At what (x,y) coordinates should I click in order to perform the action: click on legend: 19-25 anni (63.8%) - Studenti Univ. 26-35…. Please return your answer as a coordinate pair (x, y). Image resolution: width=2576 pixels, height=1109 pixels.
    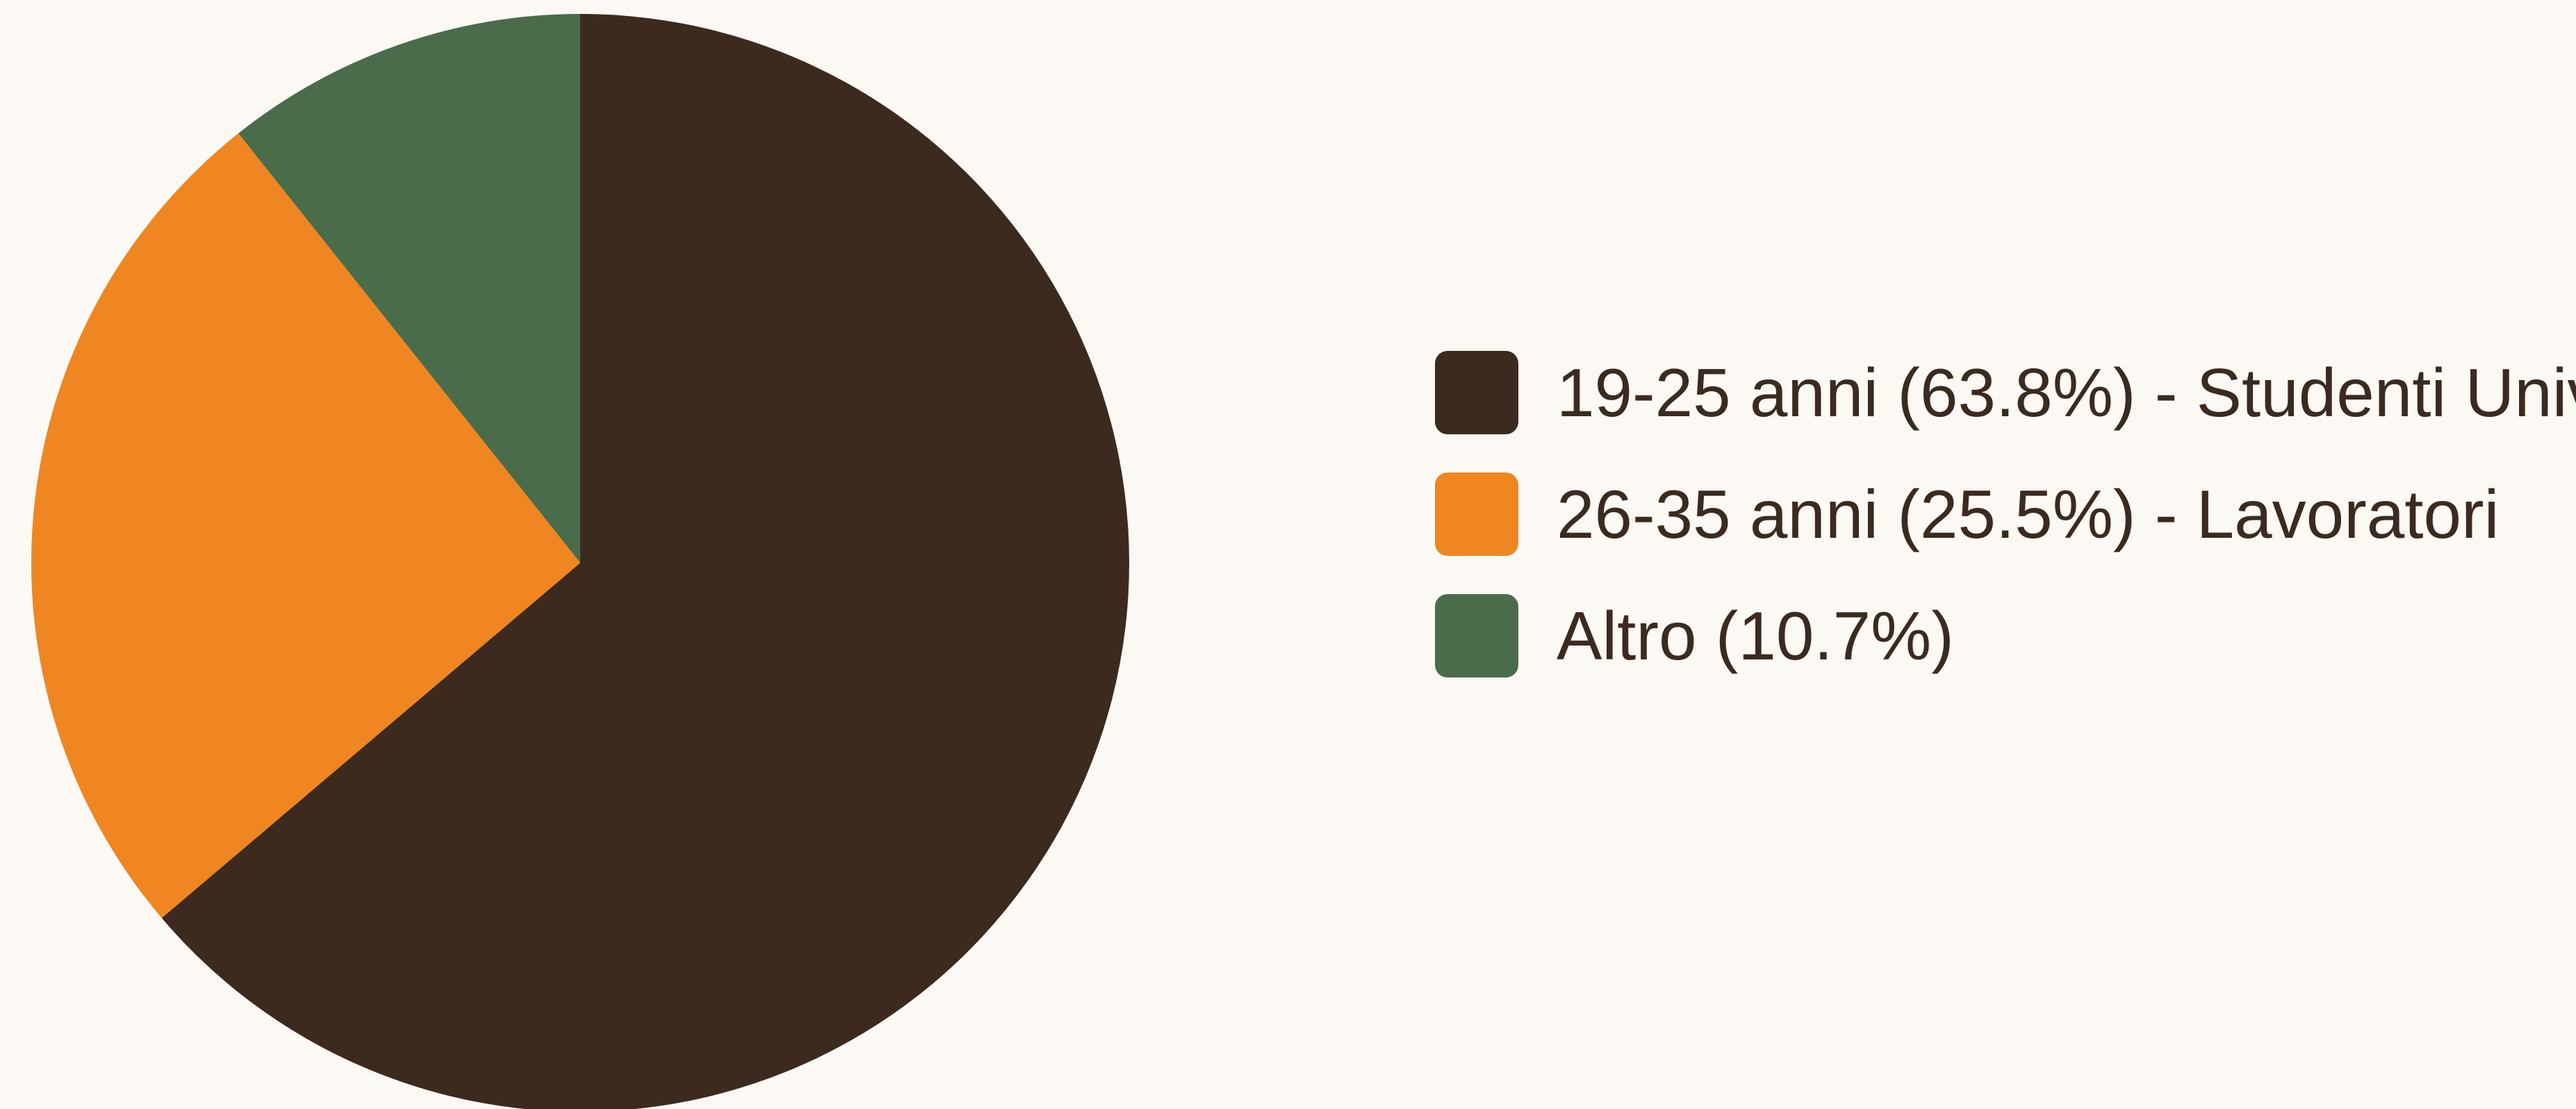
    Looking at the image, I should click on (2005, 514).